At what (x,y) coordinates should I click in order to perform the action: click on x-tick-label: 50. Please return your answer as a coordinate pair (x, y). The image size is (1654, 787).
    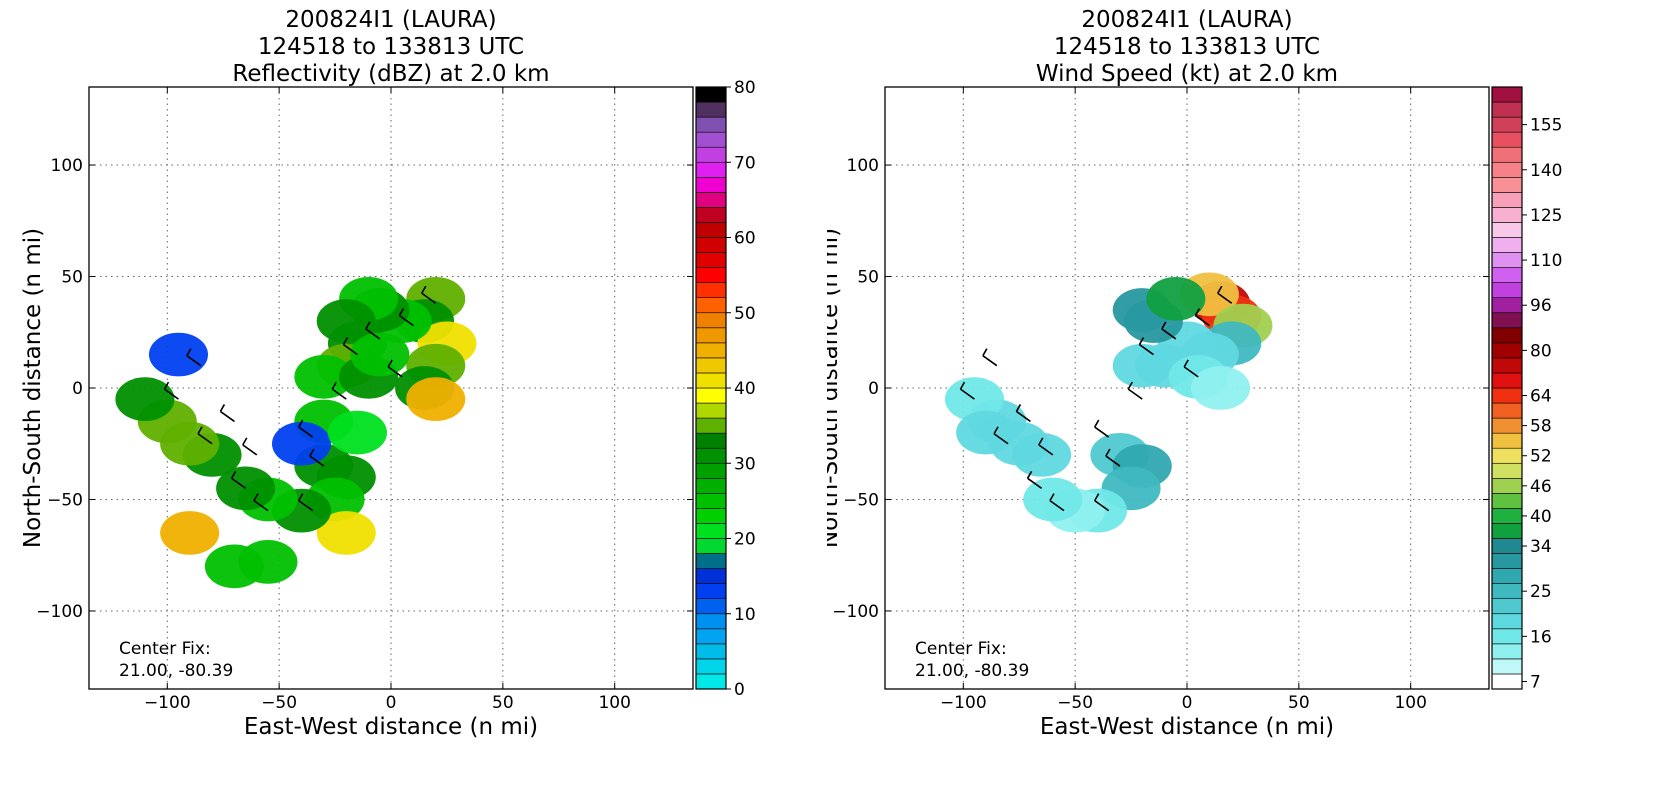
    Looking at the image, I should click on (503, 703).